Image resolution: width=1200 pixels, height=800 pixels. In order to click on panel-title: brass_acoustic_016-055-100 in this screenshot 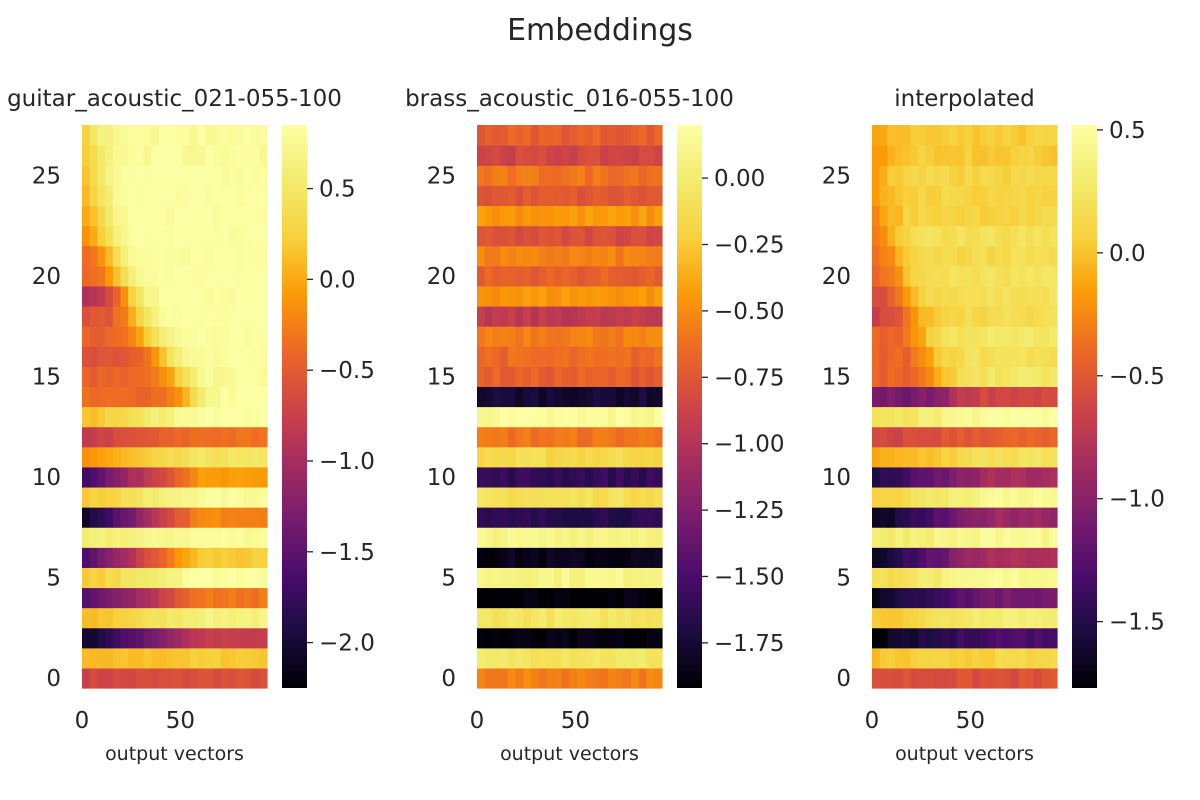, I will do `click(569, 99)`.